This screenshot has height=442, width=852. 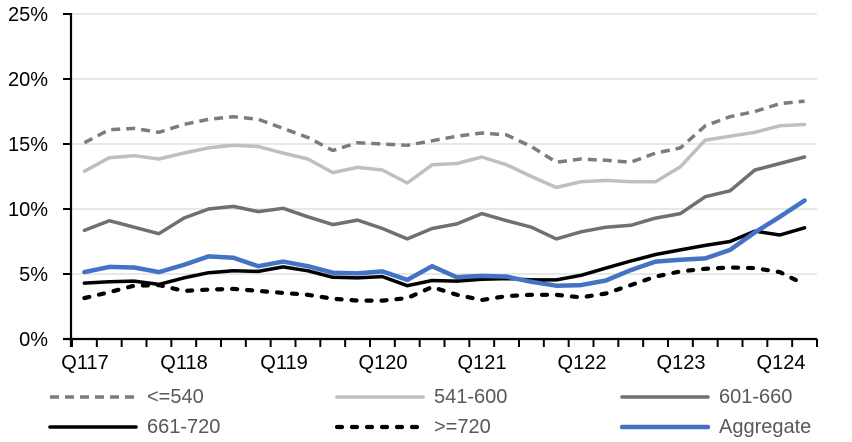 I want to click on legend-swatch-ge720-icon, so click(x=380, y=427).